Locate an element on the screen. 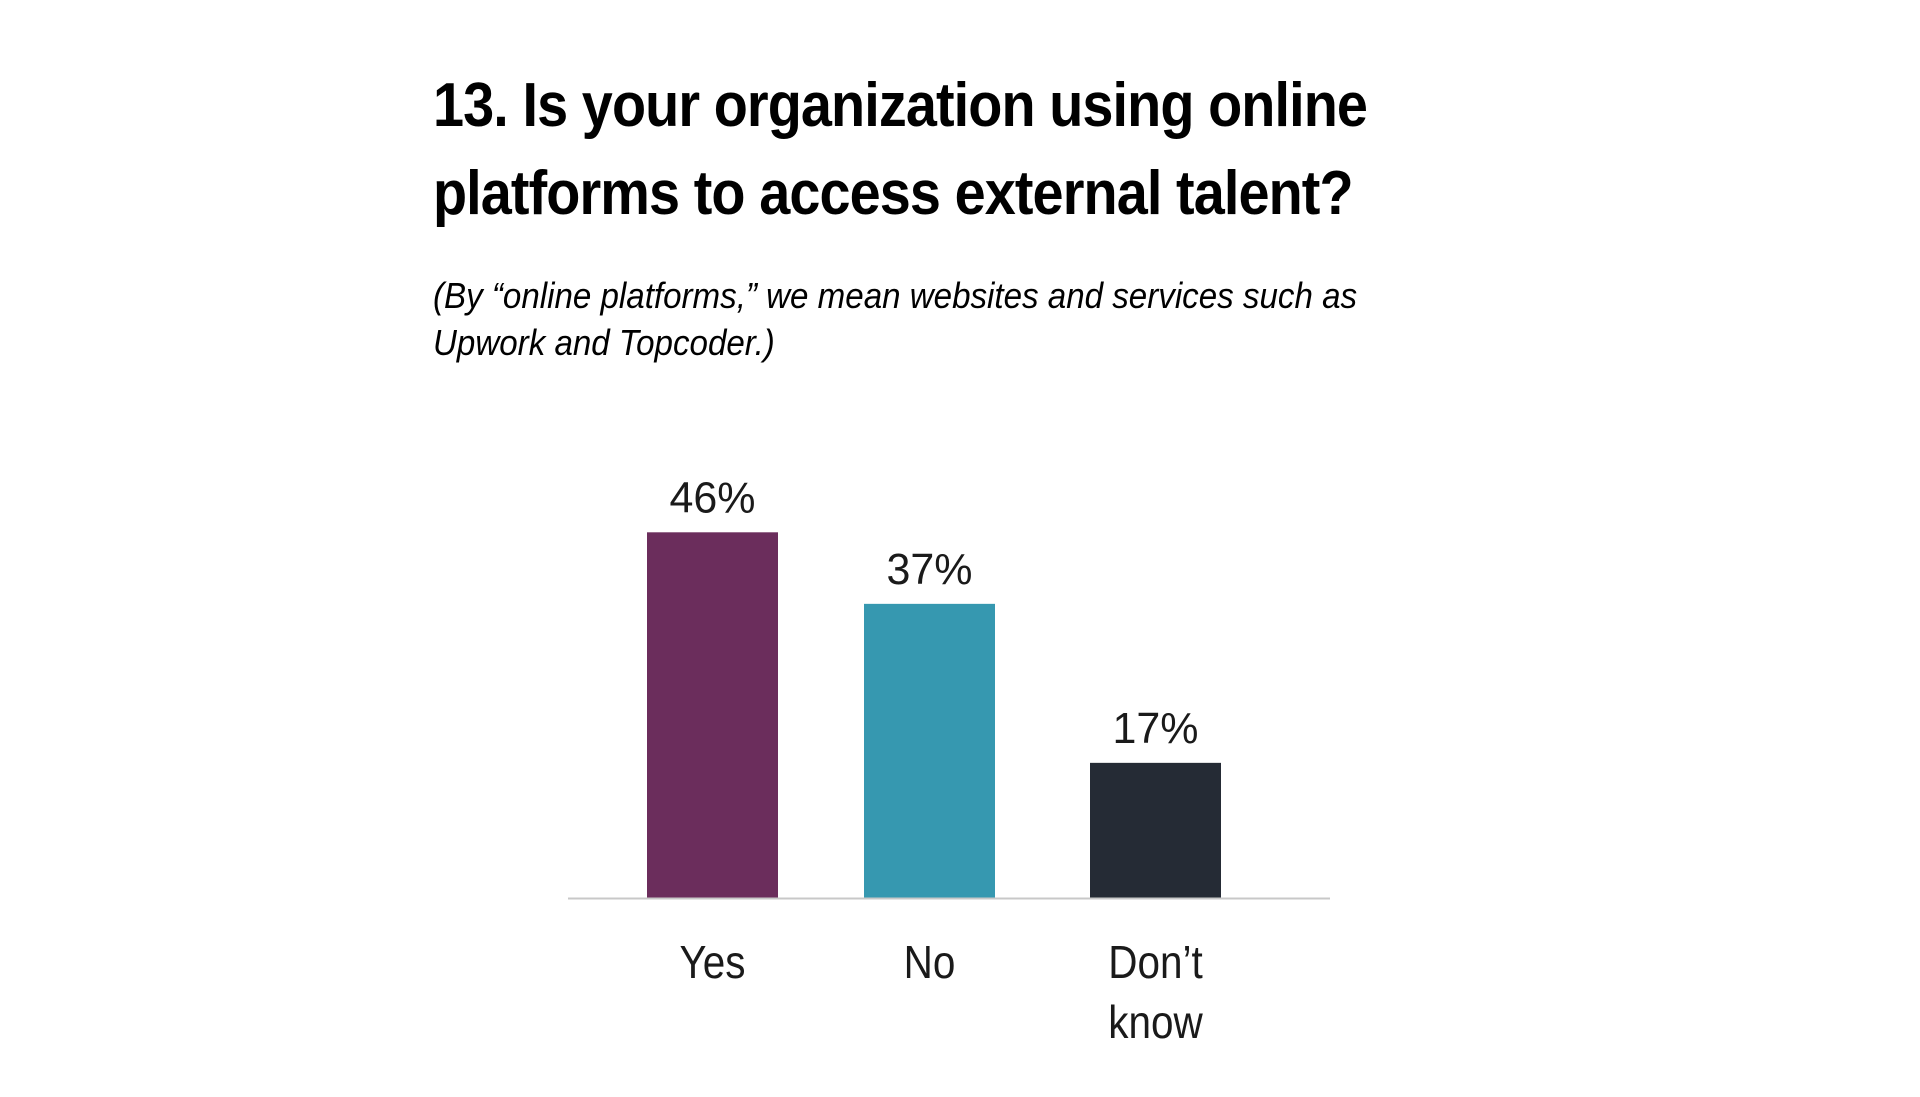 Image resolution: width=1920 pixels, height=1097 pixels. chart-title-line-2: platforms to access external talent? is located at coordinates (893, 193).